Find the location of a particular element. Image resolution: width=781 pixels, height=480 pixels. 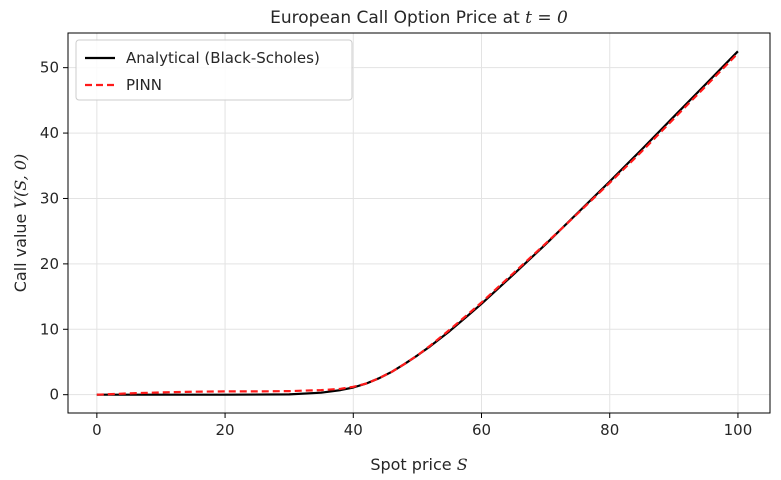

y-tick-label: 0 is located at coordinates (54, 395).